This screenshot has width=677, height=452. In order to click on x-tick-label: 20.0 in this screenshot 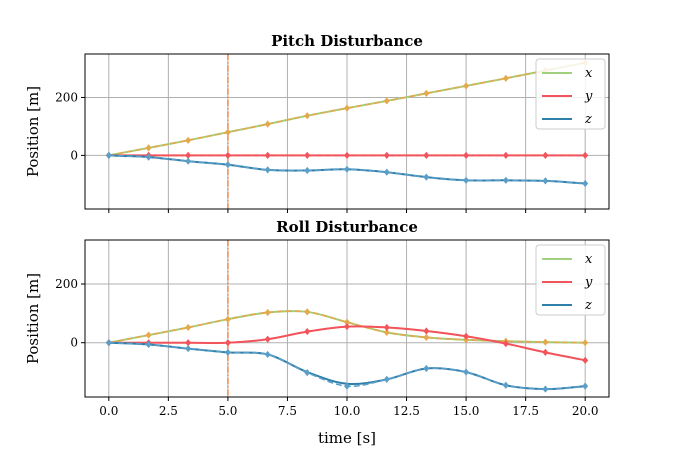, I will do `click(585, 411)`.